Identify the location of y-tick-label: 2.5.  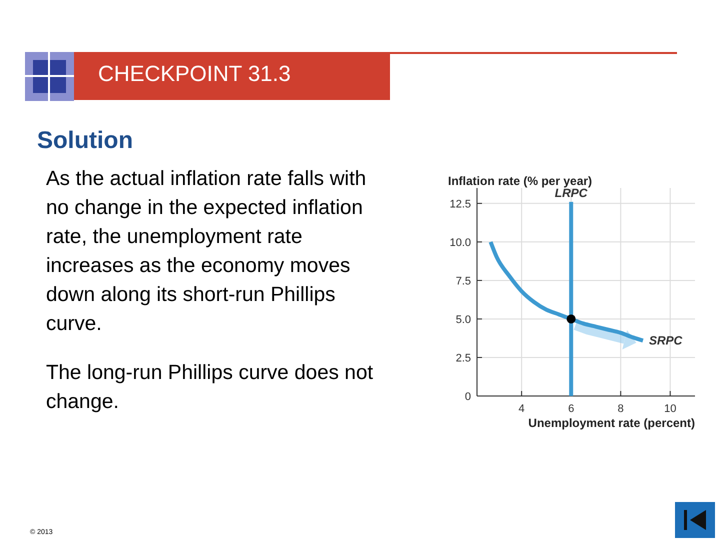
(463, 358).